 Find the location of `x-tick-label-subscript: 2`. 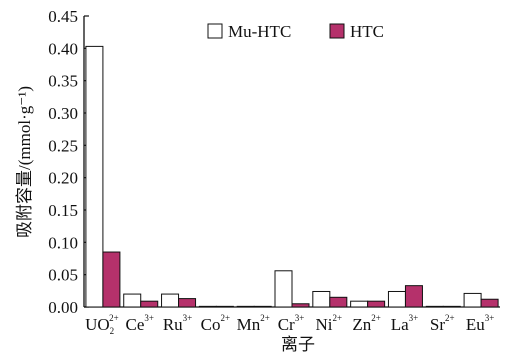

x-tick-label-subscript: 2 is located at coordinates (112, 331).